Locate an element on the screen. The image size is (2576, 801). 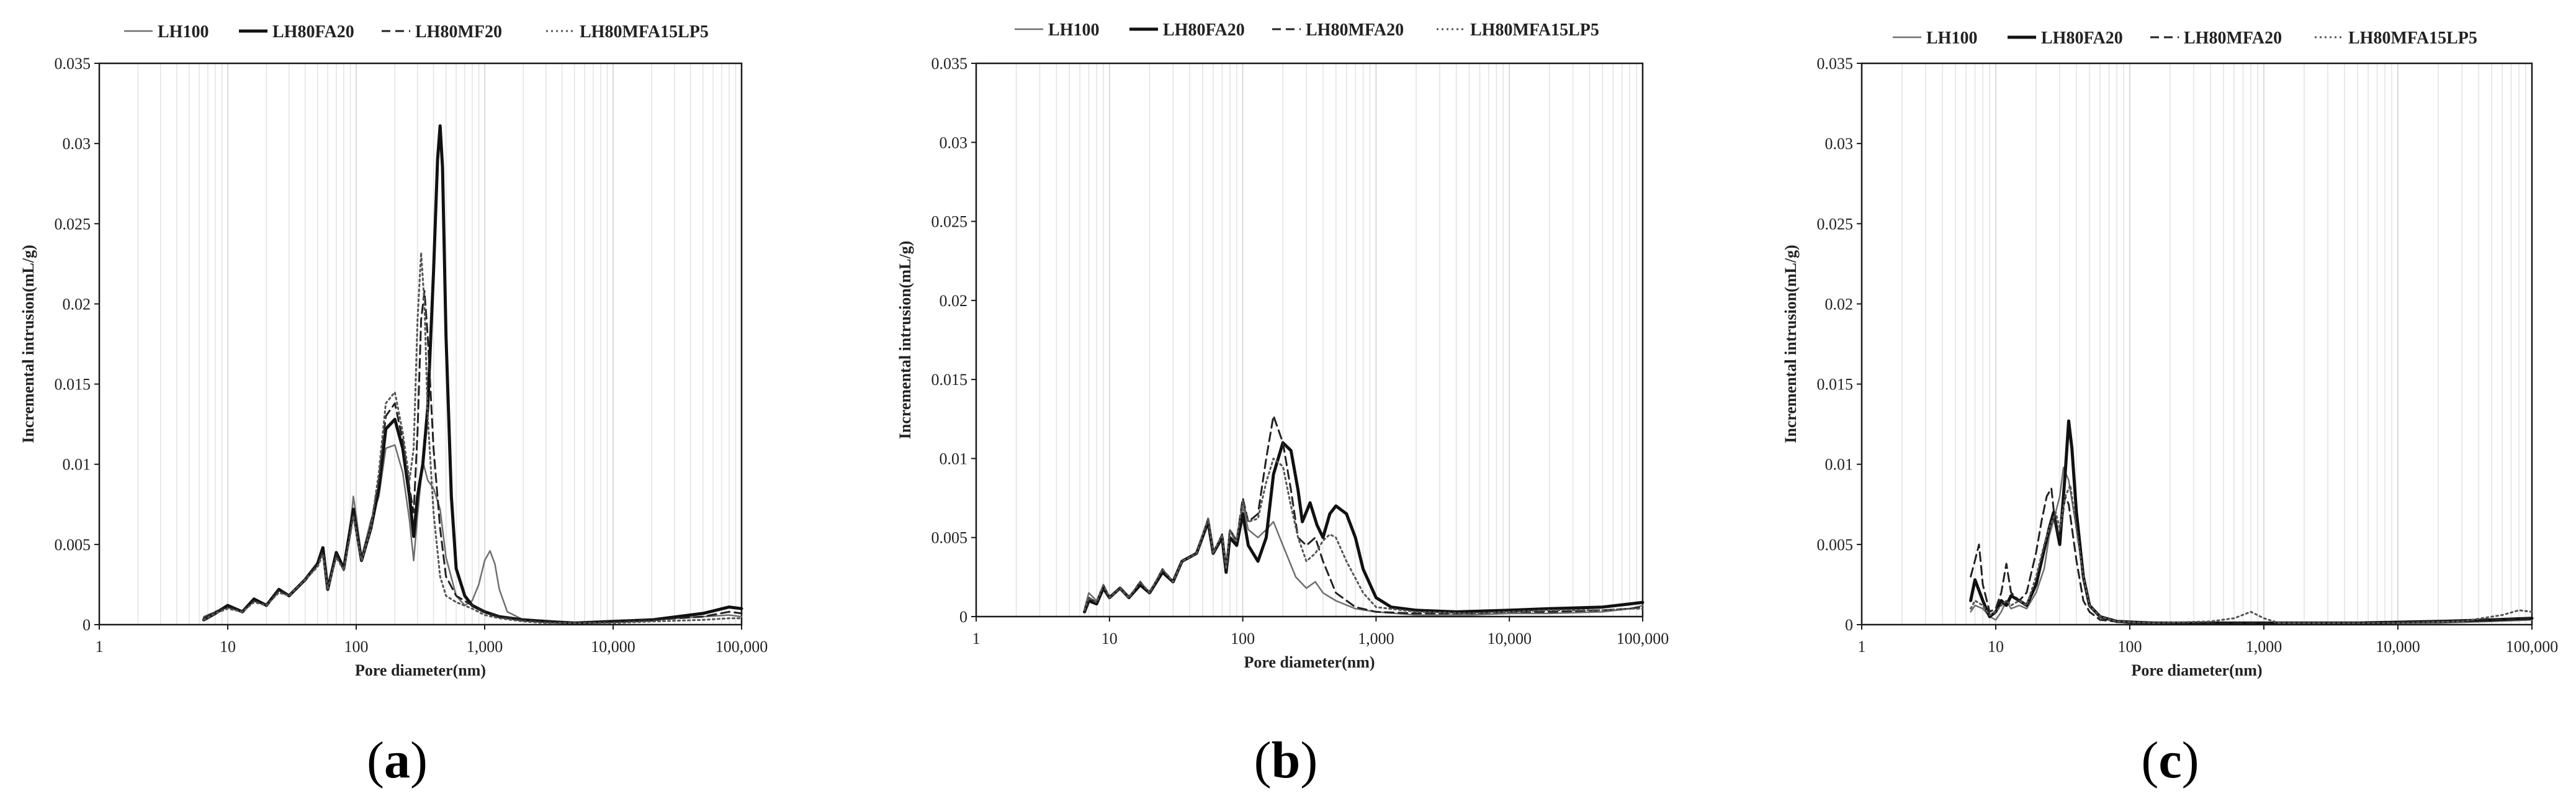
panel-label-letter: b is located at coordinates (1287, 760).